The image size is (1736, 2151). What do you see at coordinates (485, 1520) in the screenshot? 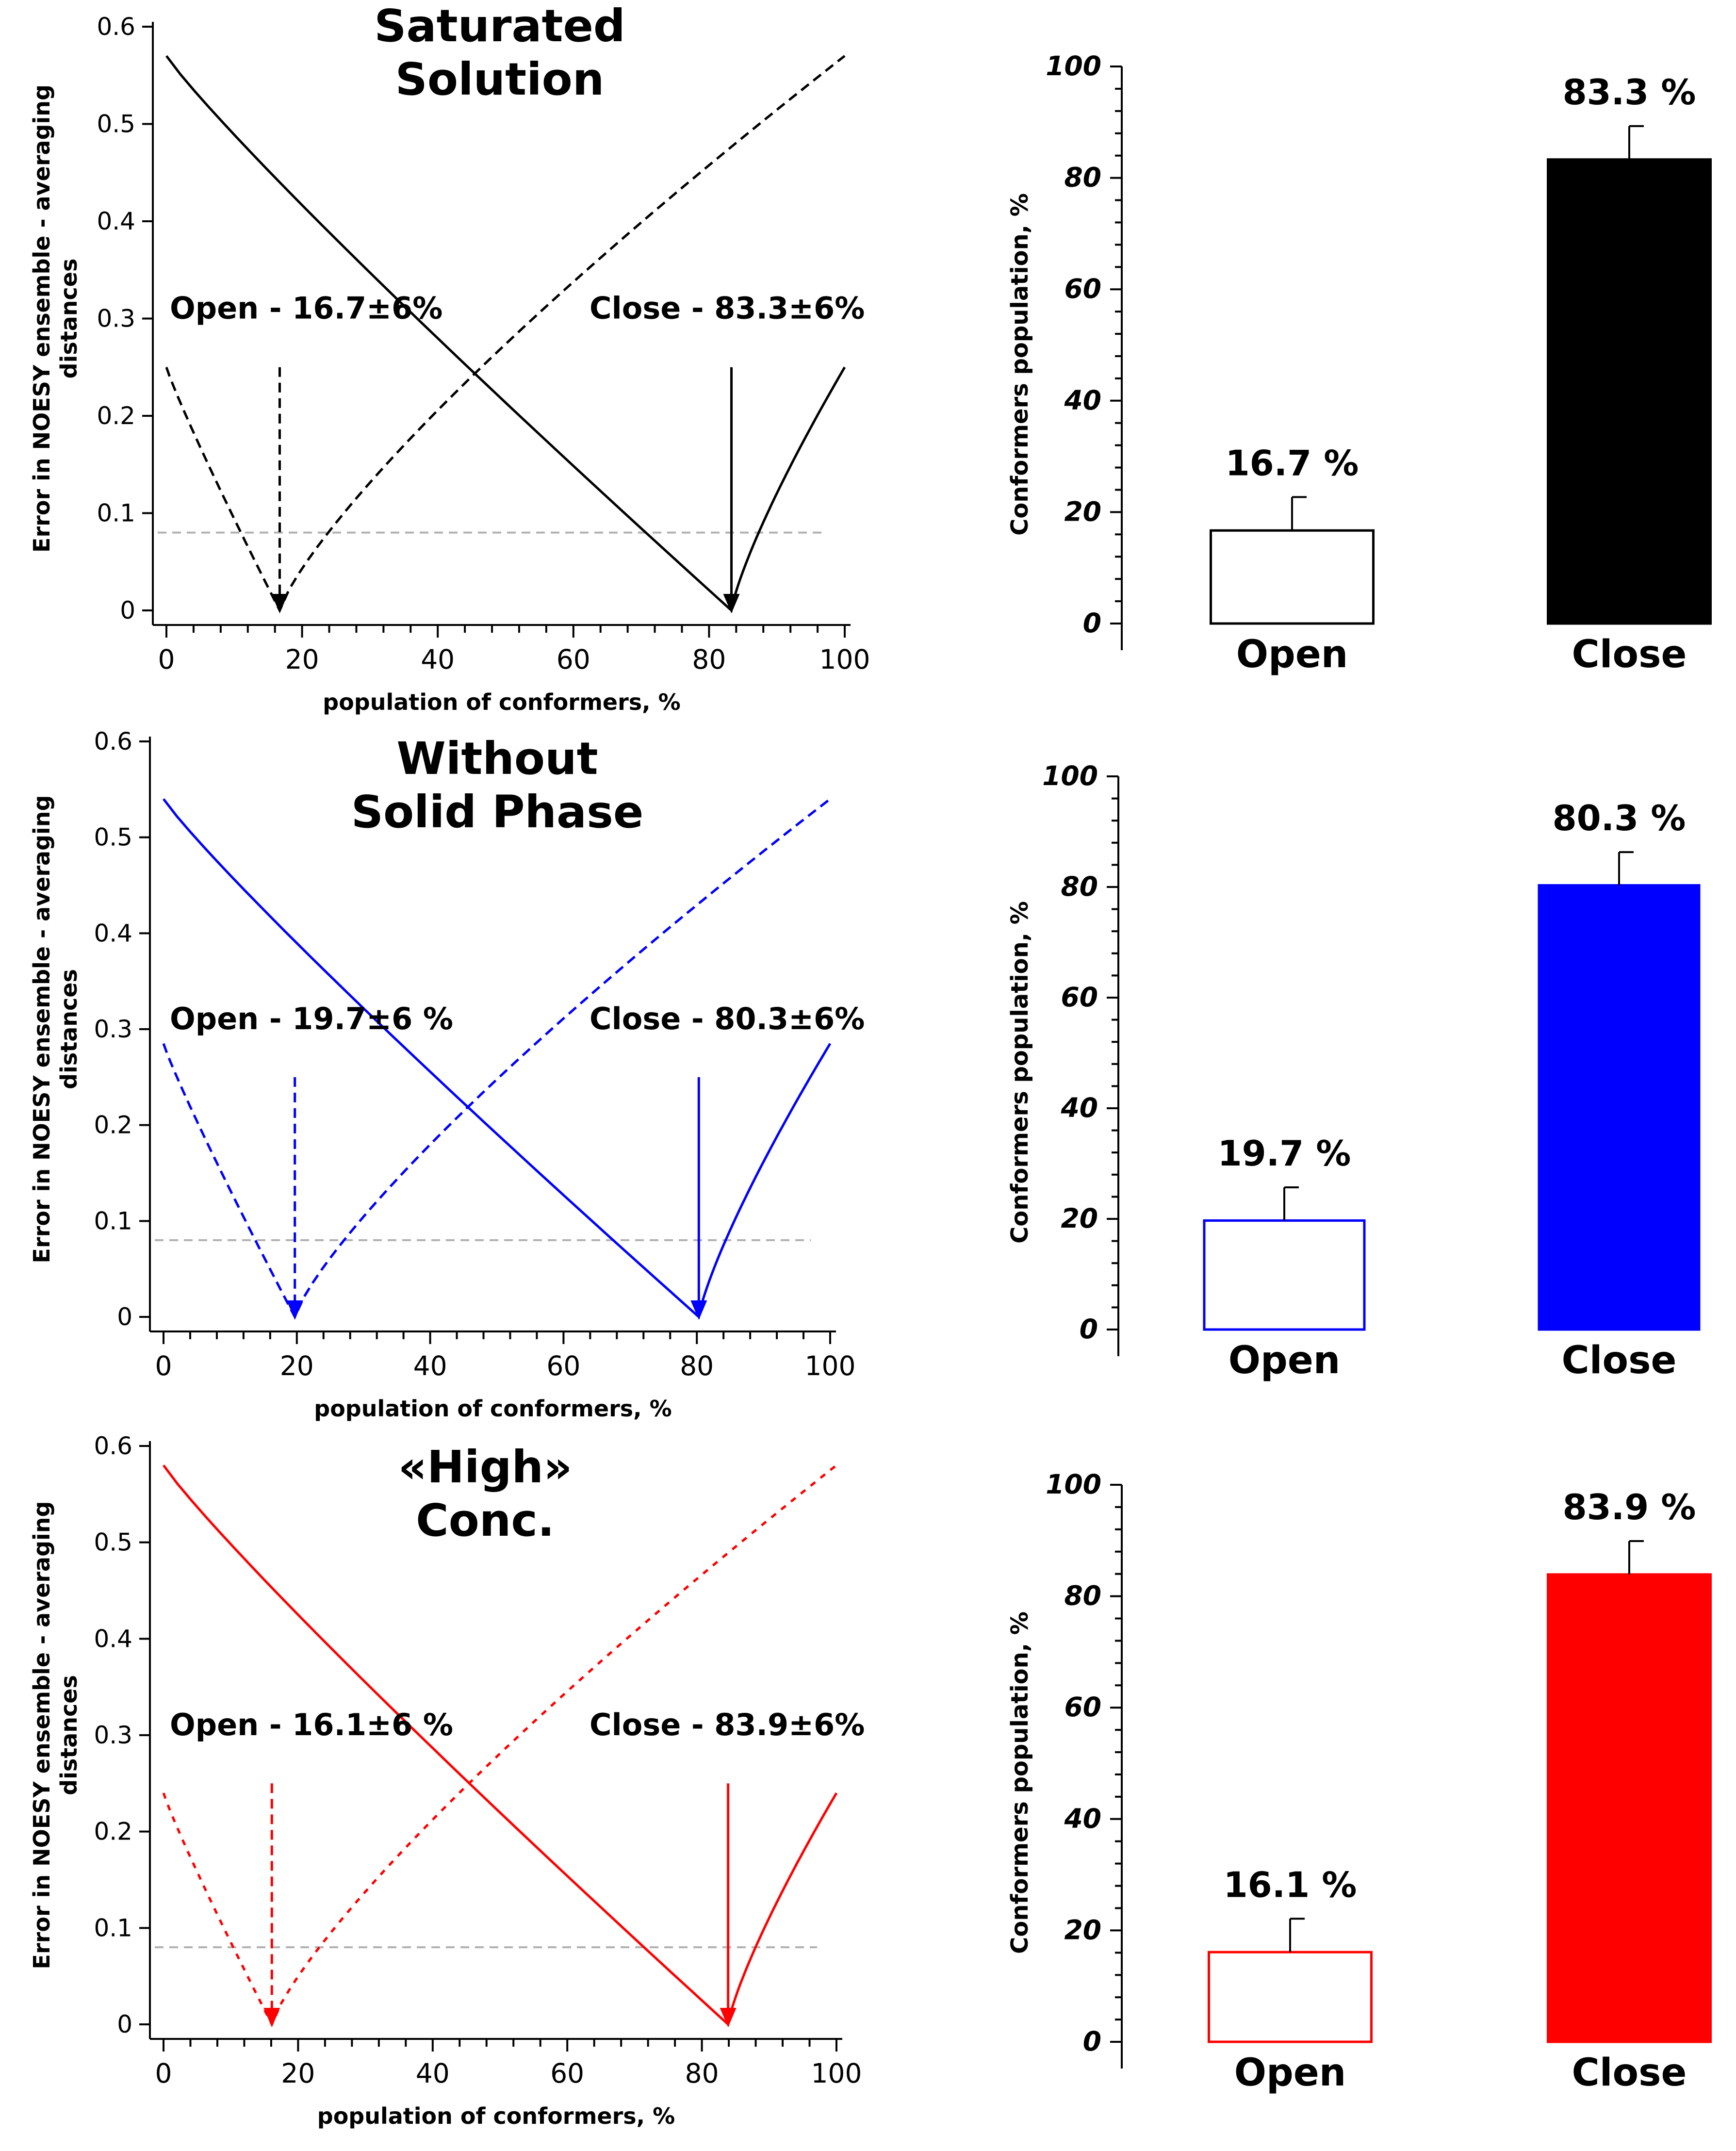
I see `panel-title-line-2: Conc.` at bounding box center [485, 1520].